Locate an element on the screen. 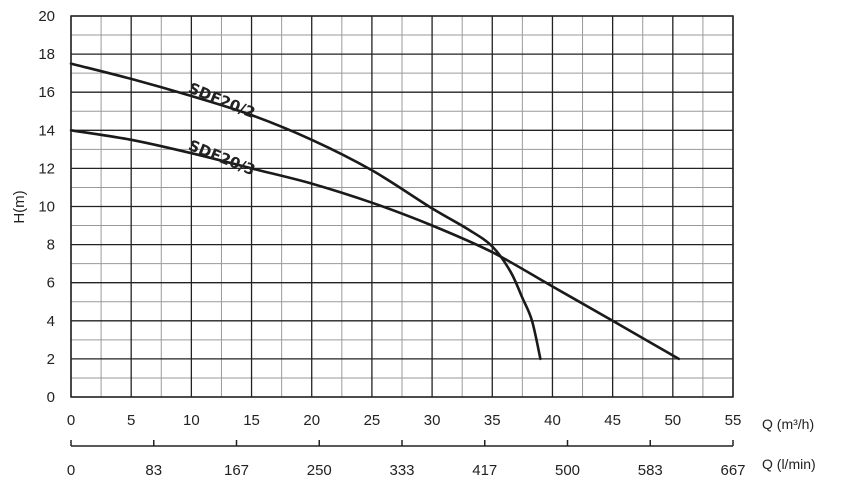 The width and height of the screenshot is (844, 486). x-tick-label: 25 is located at coordinates (372, 420).